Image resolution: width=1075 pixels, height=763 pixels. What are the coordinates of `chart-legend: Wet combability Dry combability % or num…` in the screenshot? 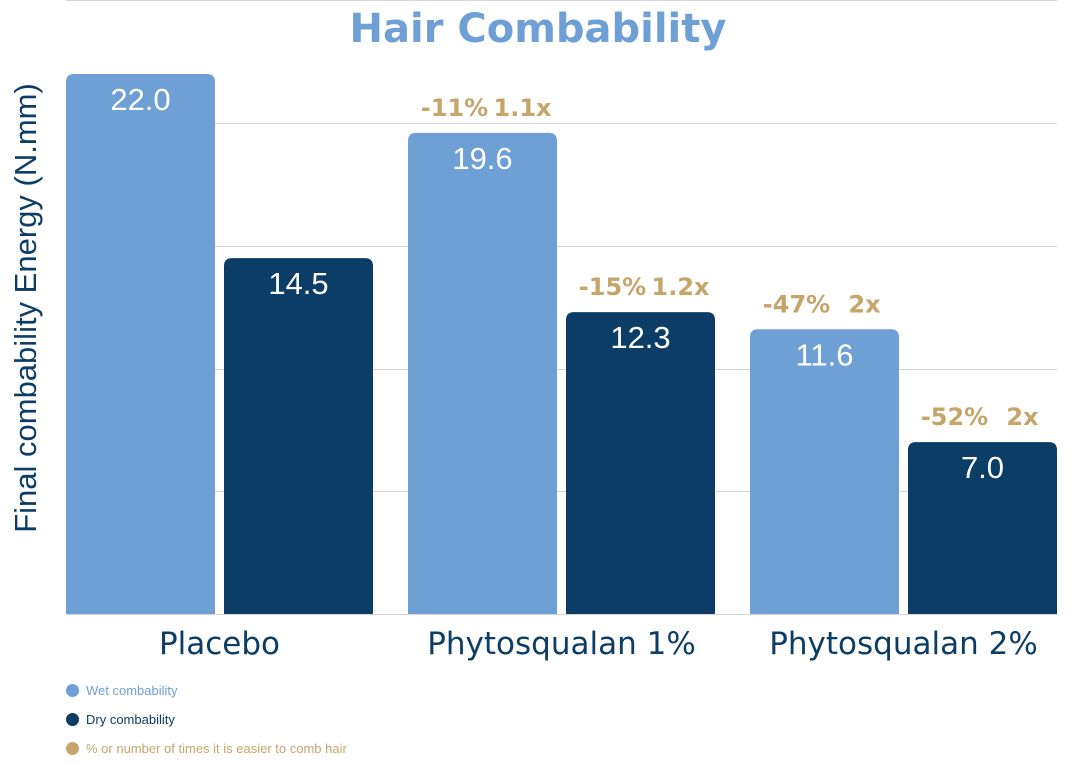 It's located at (206, 719).